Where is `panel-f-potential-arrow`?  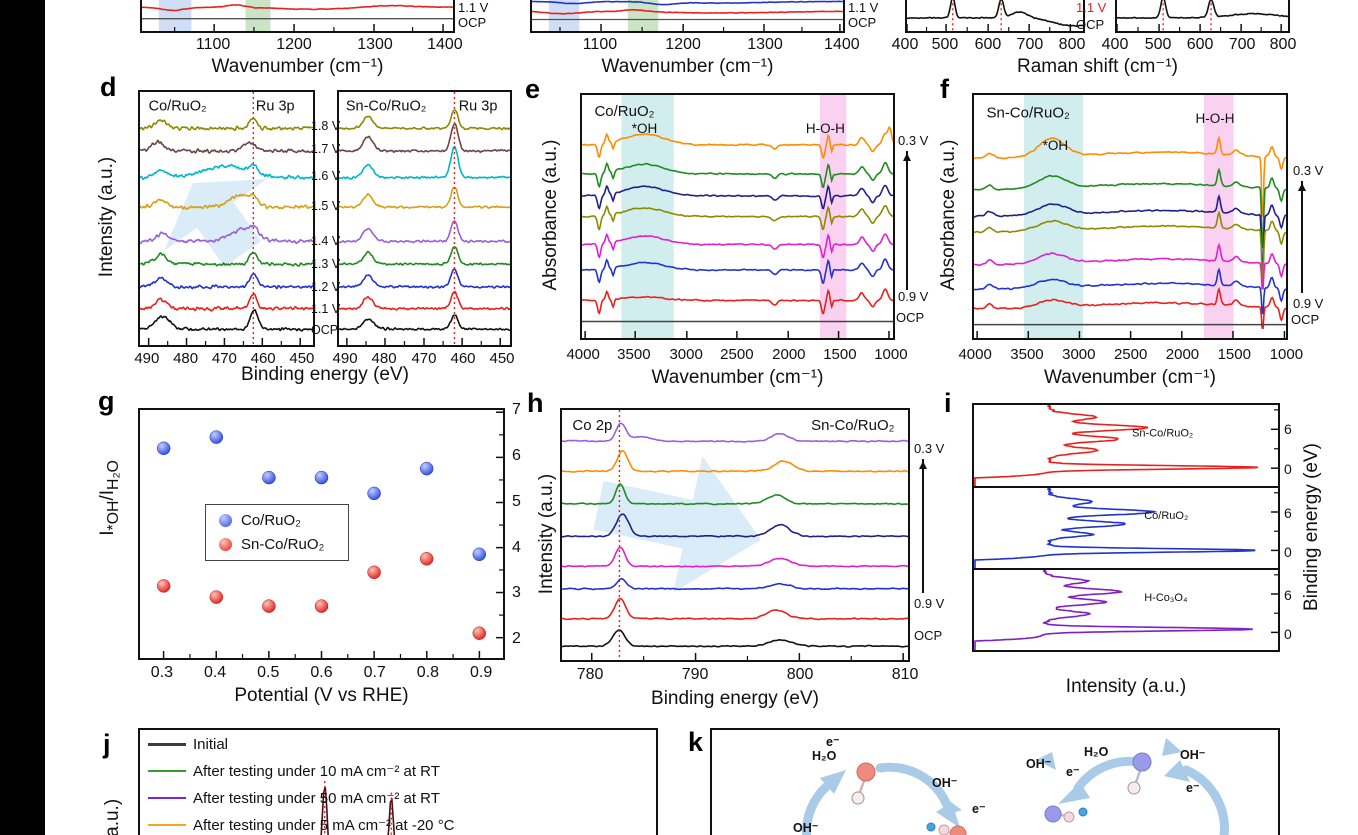
panel-f-potential-arrow is located at coordinates (1301, 237).